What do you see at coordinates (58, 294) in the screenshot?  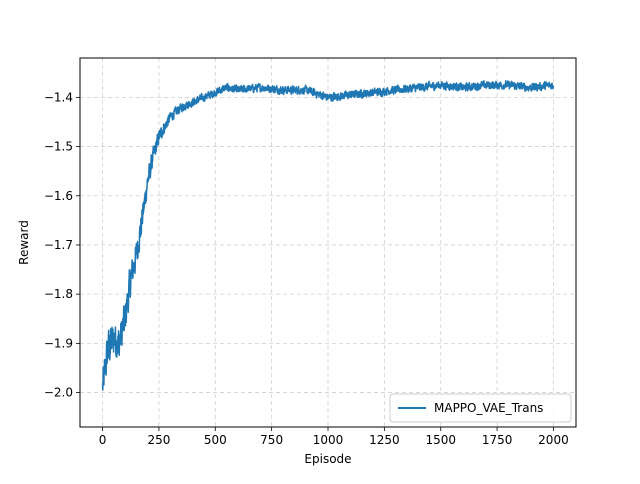 I see `y-tick-label: −1.8` at bounding box center [58, 294].